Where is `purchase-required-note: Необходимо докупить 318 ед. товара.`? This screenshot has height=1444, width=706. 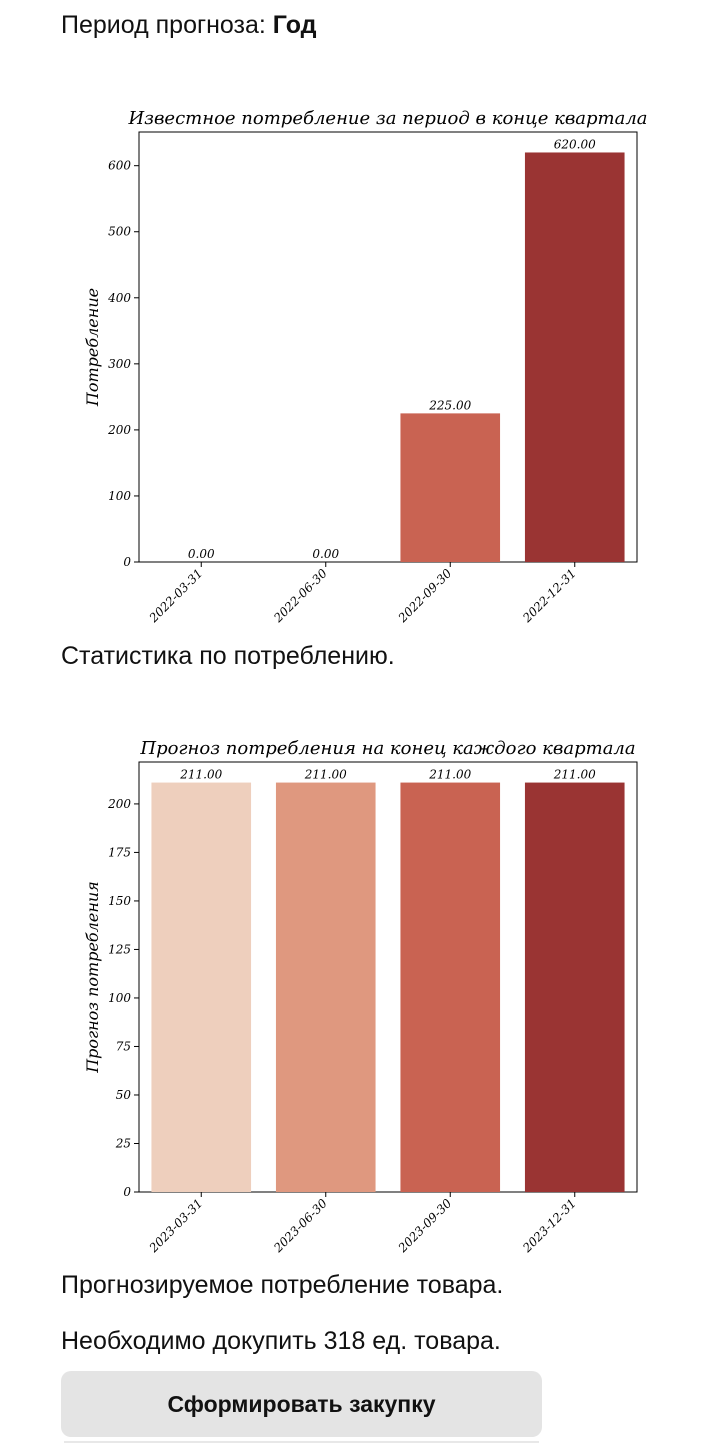 purchase-required-note: Необходимо докупить 318 ед. товара. is located at coordinates (281, 1341).